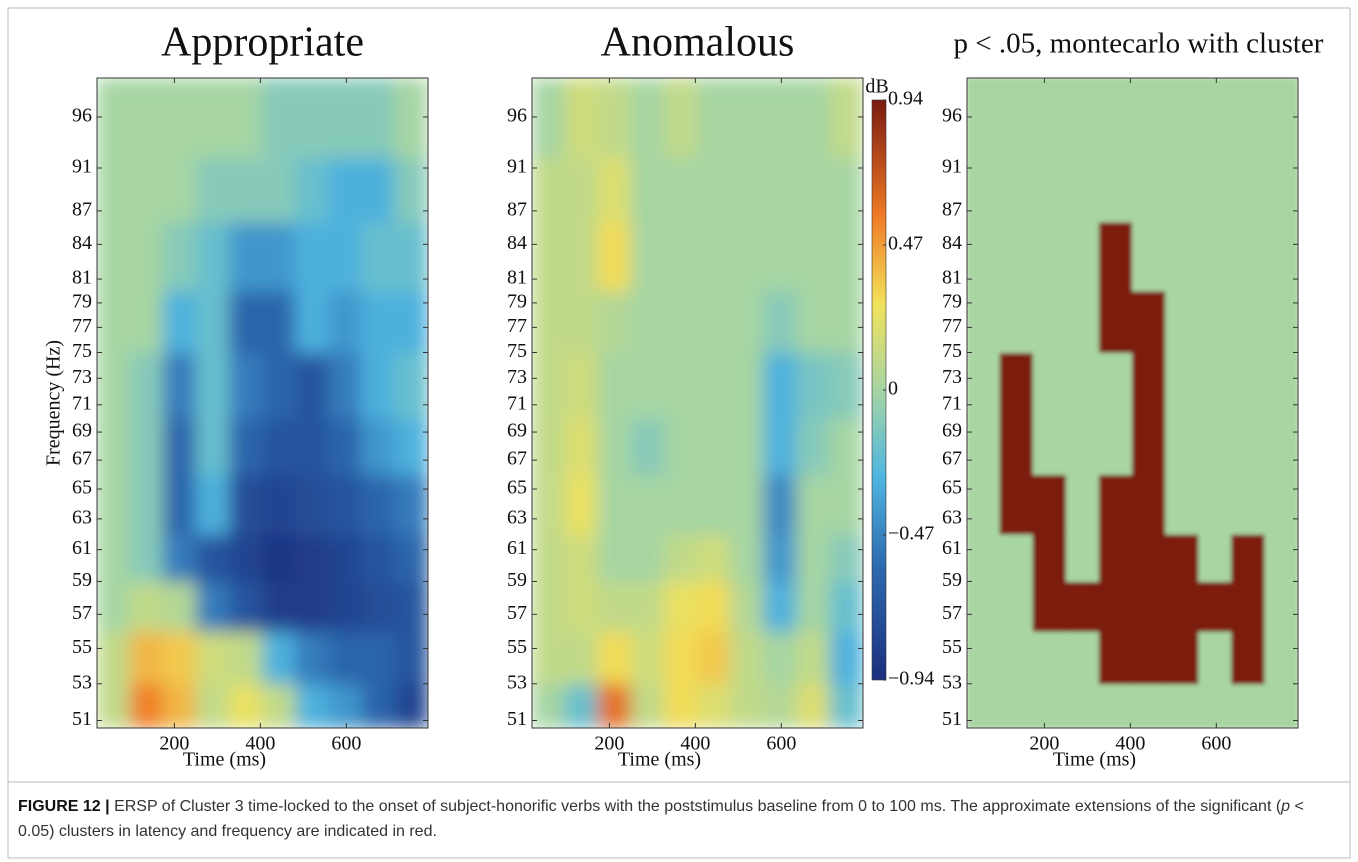  I want to click on y-tick-label: 53, so click(517, 682).